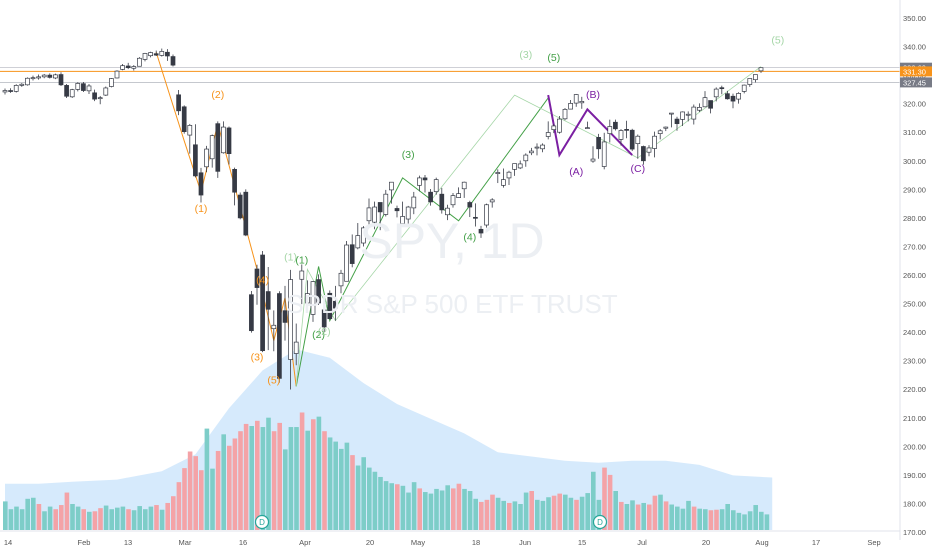  Describe the element at coordinates (914, 218) in the screenshot. I see `price-tick-label: 280.00` at that location.